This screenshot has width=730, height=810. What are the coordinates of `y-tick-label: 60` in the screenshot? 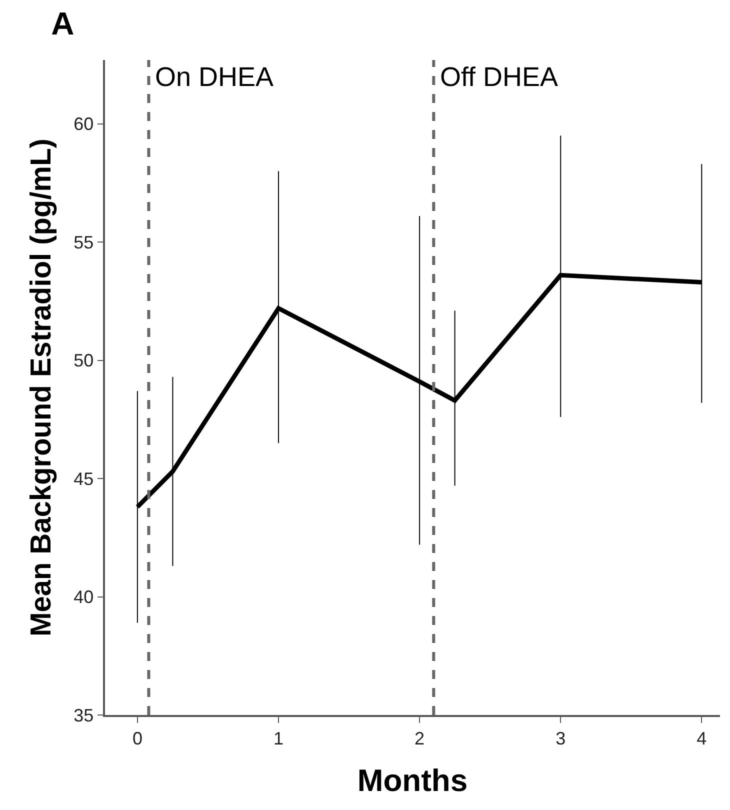 It's located at (84, 124).